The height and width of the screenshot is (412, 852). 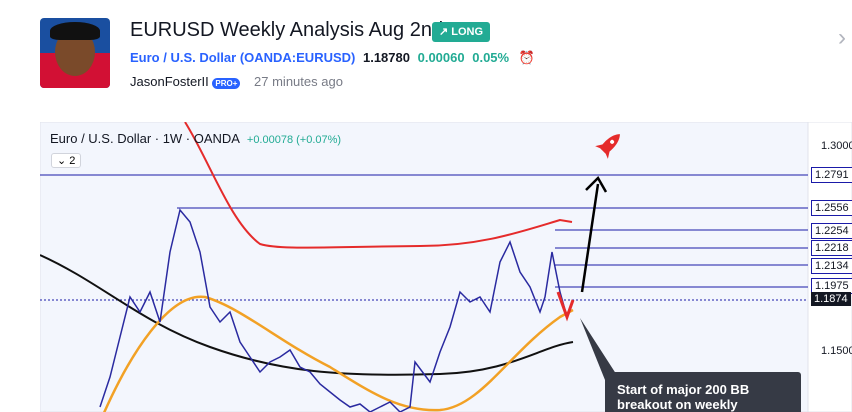 What do you see at coordinates (169, 81) in the screenshot?
I see `author: JasonFosterII` at bounding box center [169, 81].